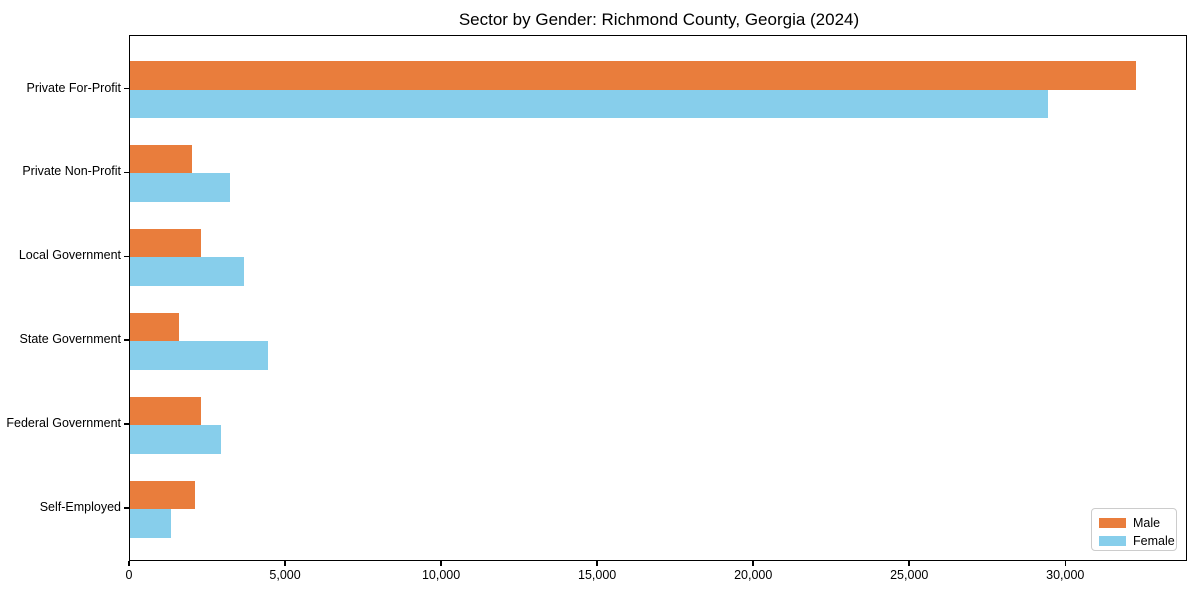  I want to click on bar-male-federal-government, so click(165, 411).